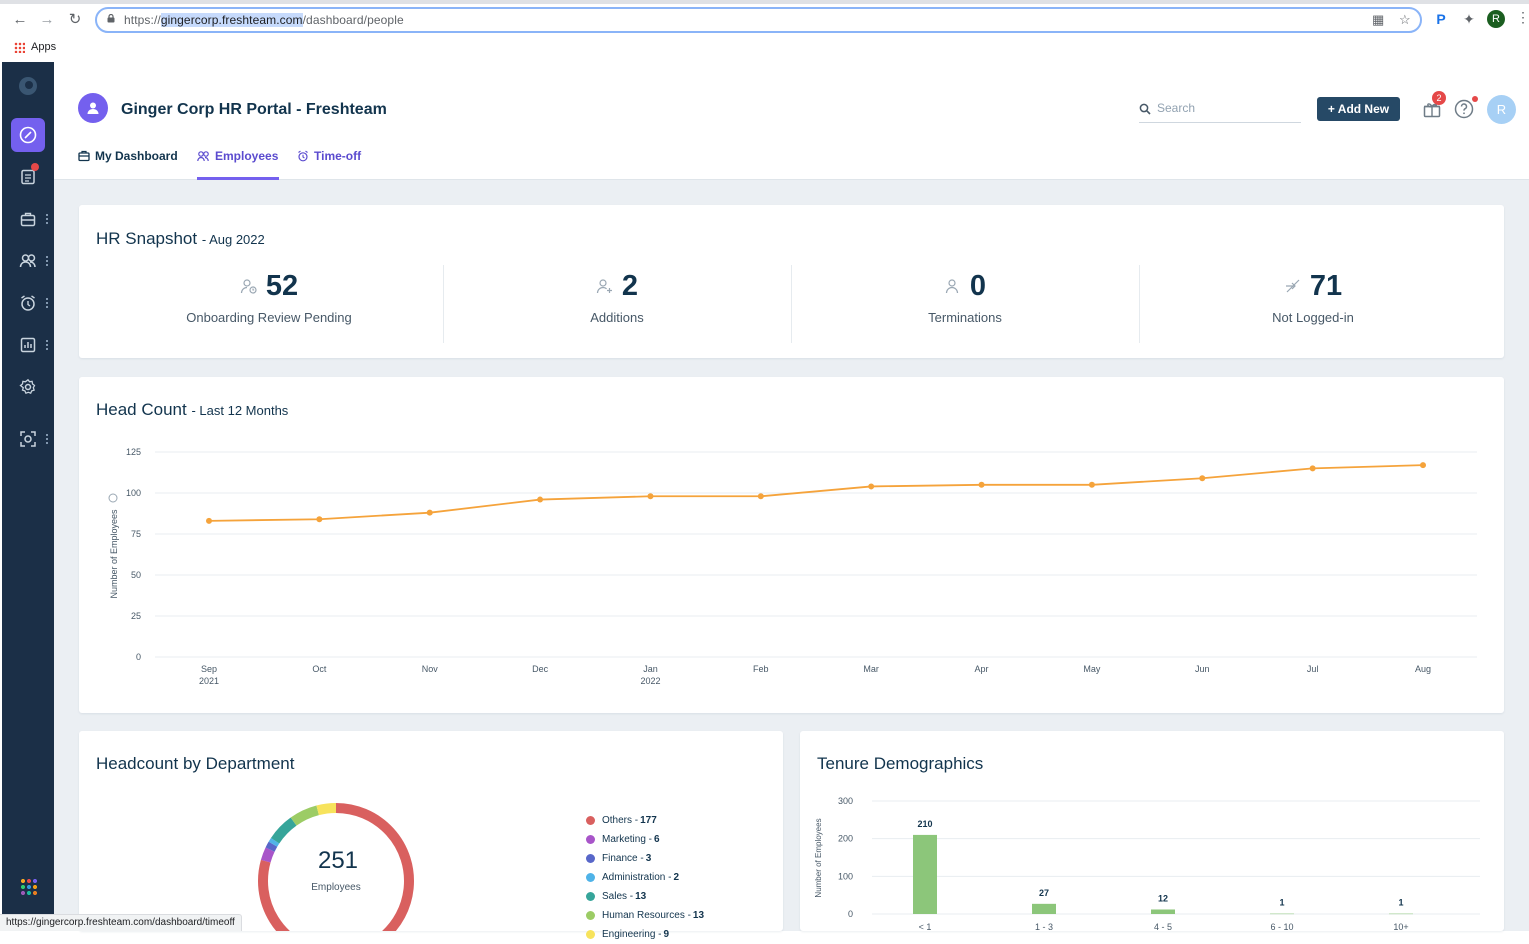  I want to click on stat-terminations: 0 Terminations, so click(965, 305).